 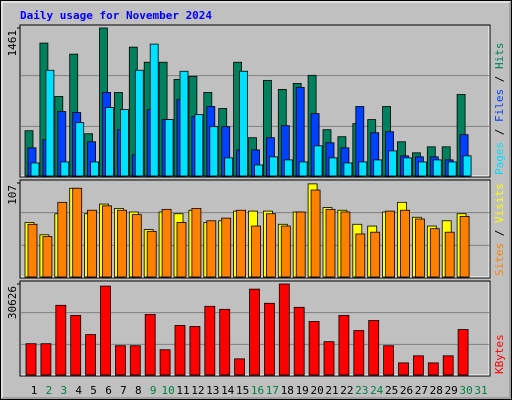 I want to click on legend-entry: Sites, so click(x=499, y=259).